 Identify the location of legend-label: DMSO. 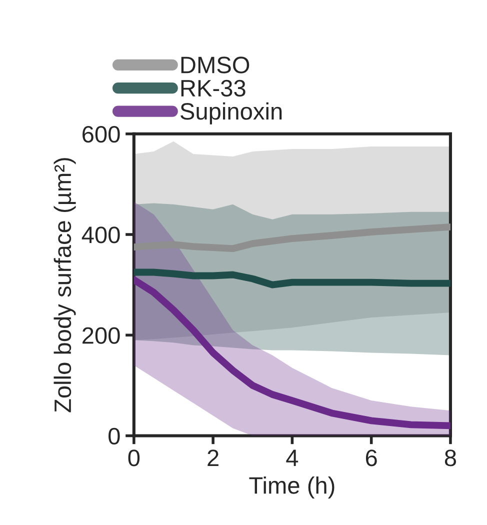
(215, 65).